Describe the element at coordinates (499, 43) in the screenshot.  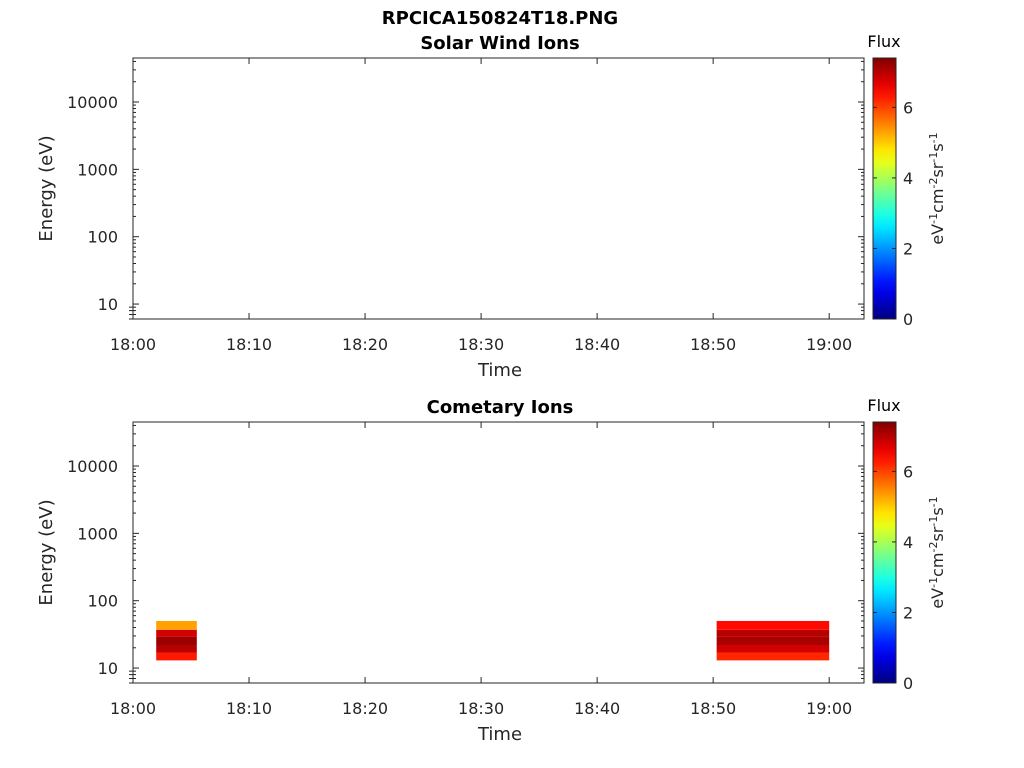
I see `panel-title: Solar Wind Ions` at that location.